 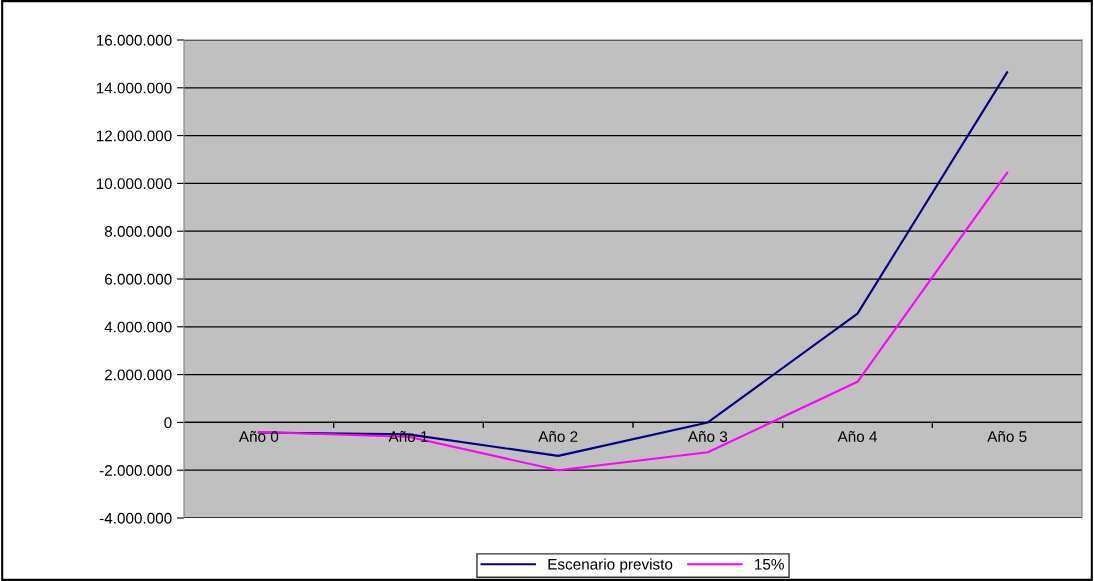 What do you see at coordinates (134, 136) in the screenshot?
I see `y-tick-label: 12.000.000` at bounding box center [134, 136].